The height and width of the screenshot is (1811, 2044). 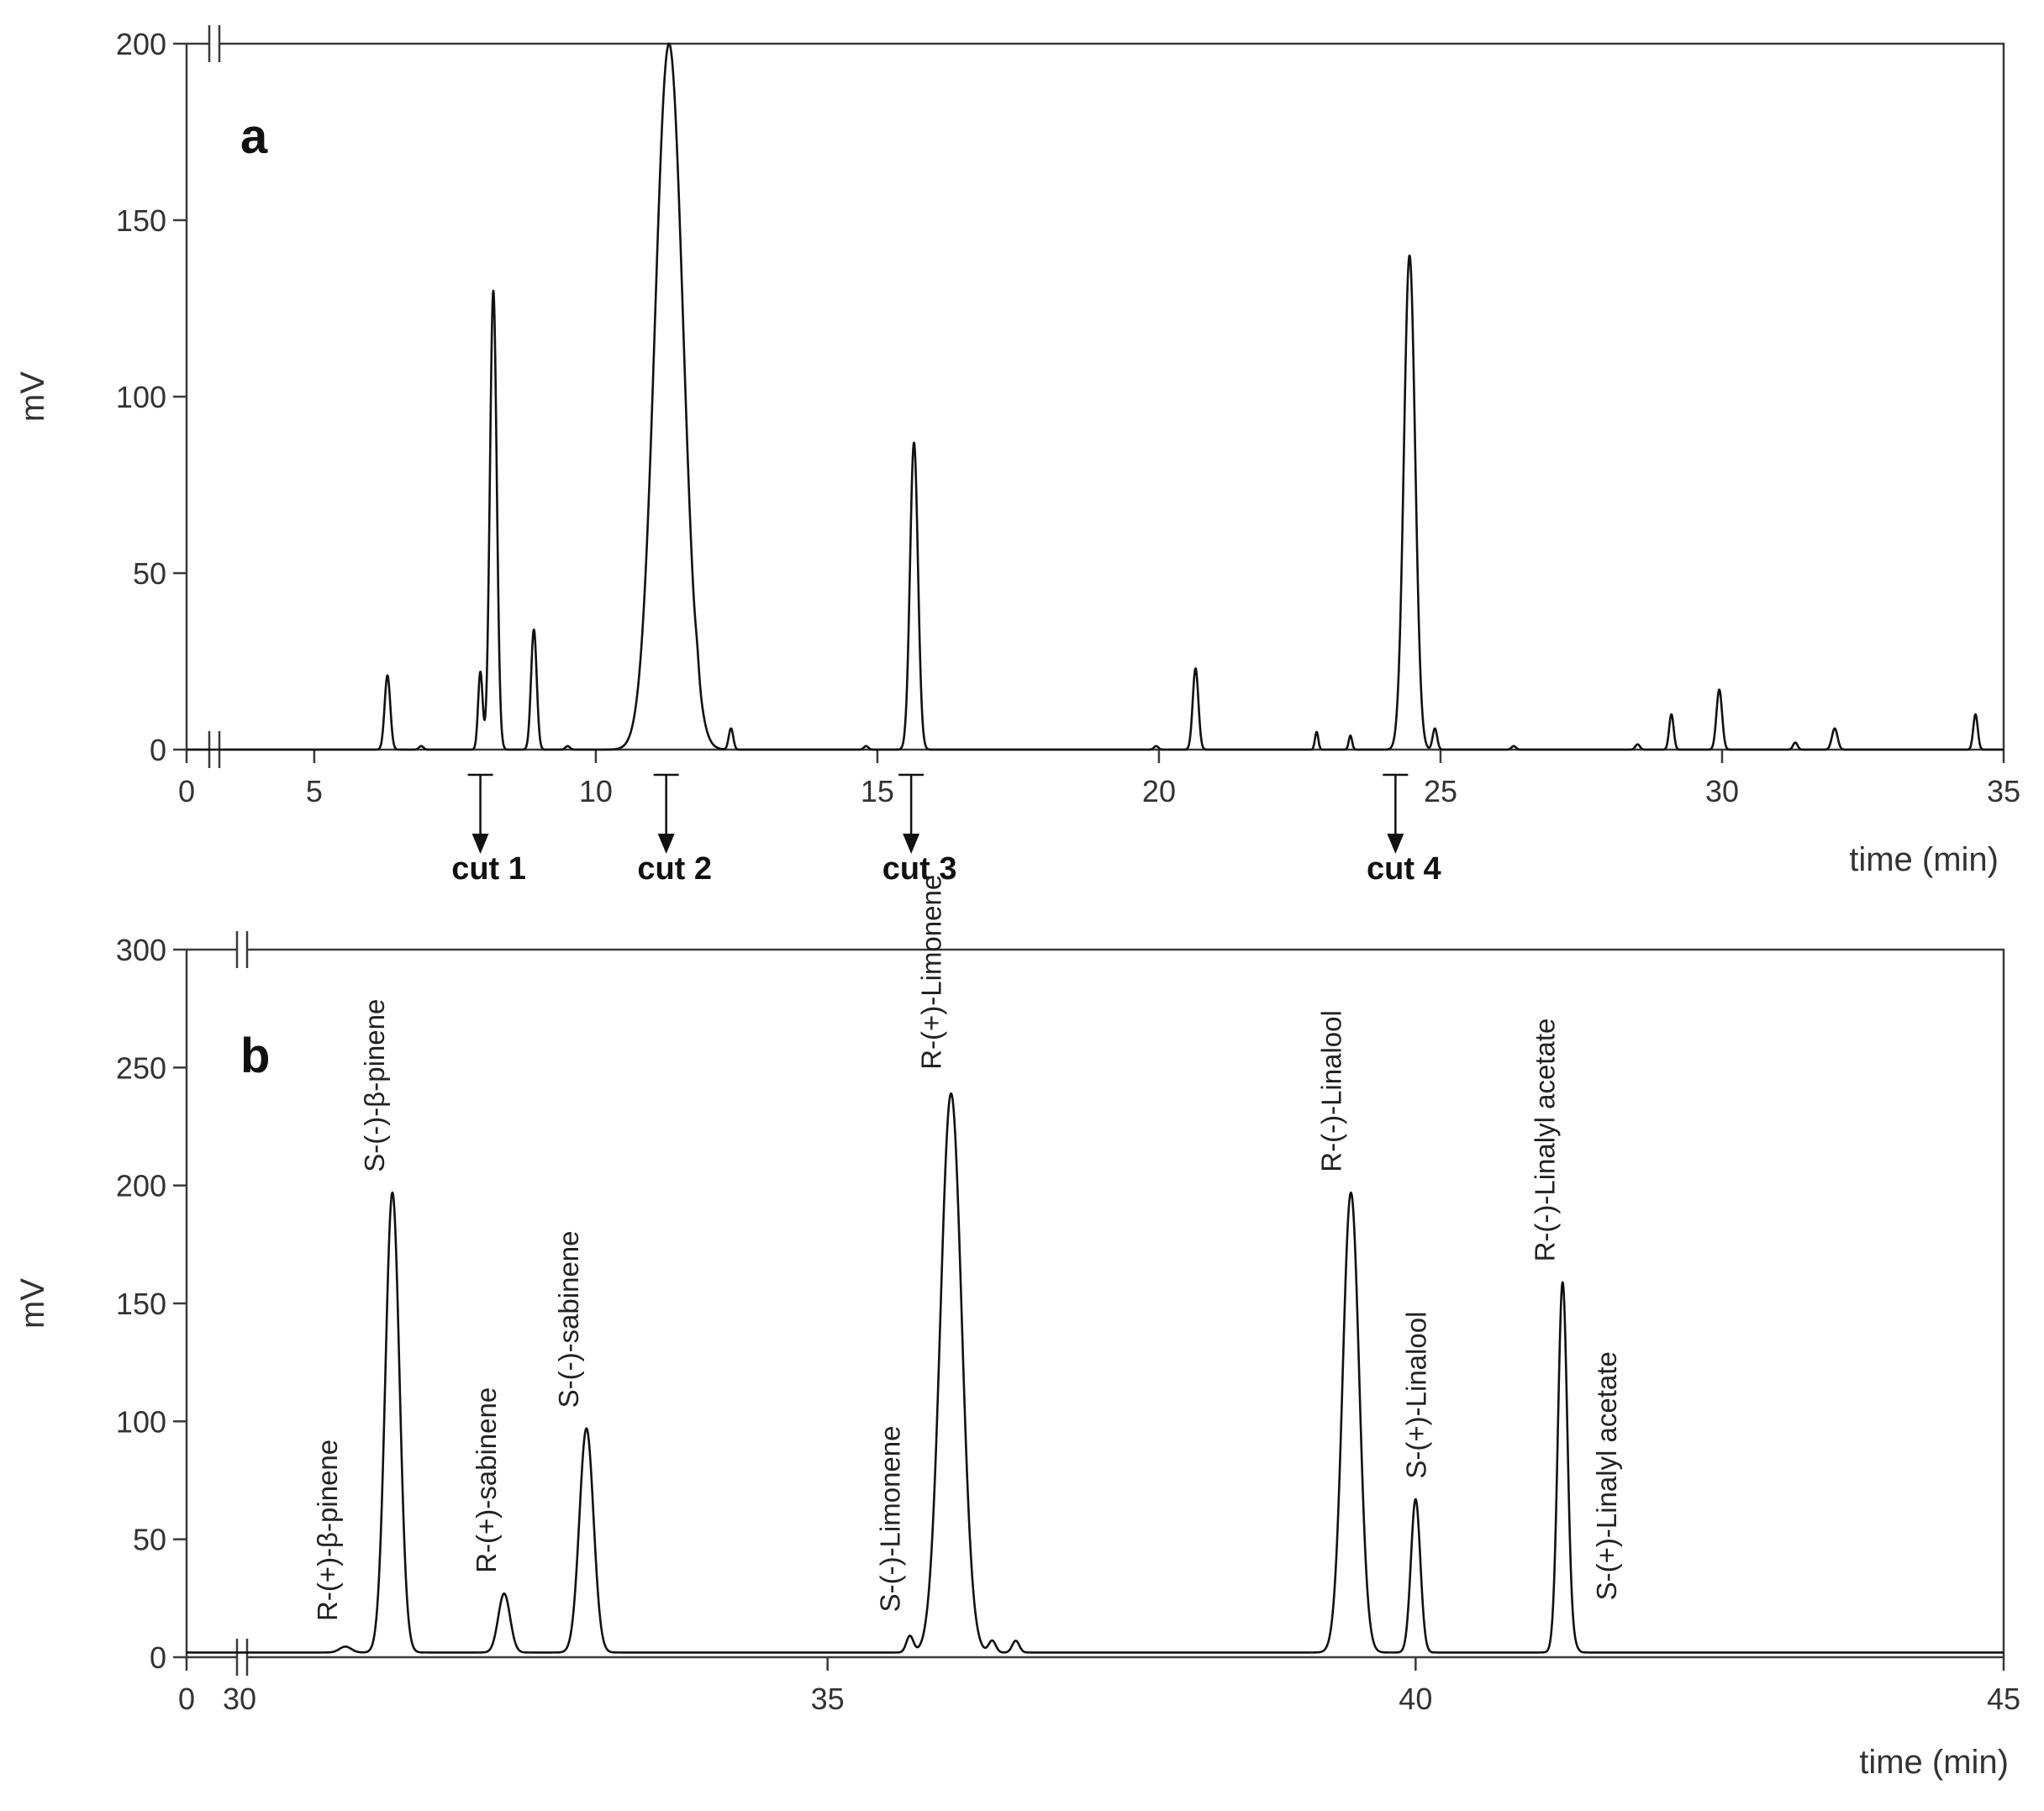 What do you see at coordinates (1404, 869) in the screenshot?
I see `cut-label: cut 4` at bounding box center [1404, 869].